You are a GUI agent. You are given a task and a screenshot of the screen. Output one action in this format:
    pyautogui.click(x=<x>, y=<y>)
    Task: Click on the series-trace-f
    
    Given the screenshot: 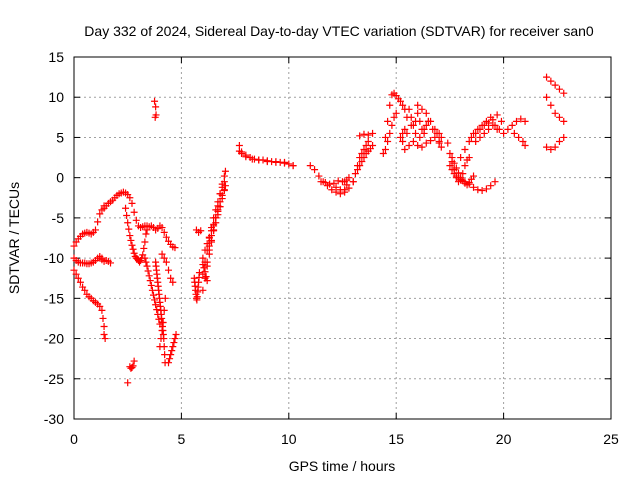 What is the action you would take?
    pyautogui.click(x=136, y=235)
    